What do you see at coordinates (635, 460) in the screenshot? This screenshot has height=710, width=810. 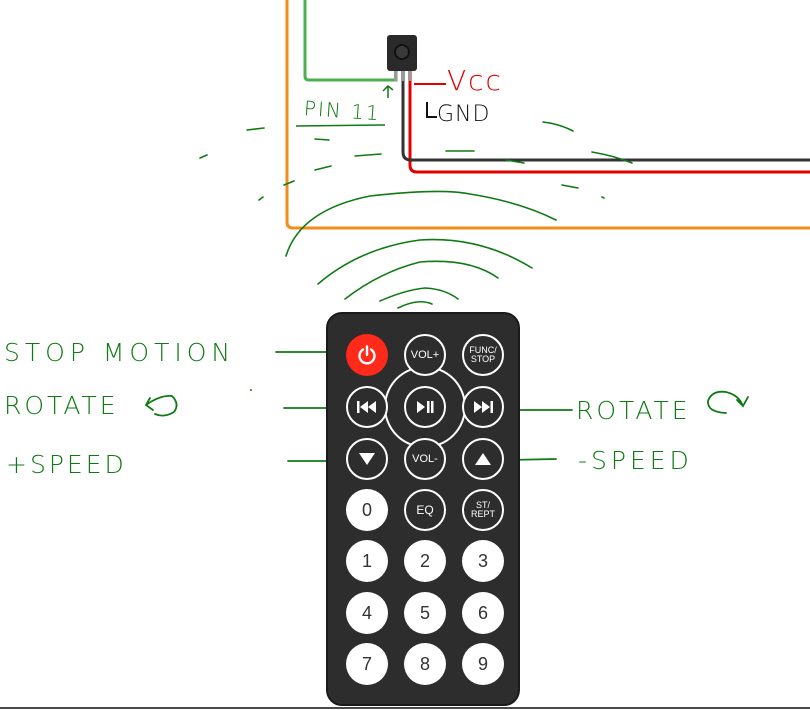 I see `annotation-minus-speed: -SPEED` at bounding box center [635, 460].